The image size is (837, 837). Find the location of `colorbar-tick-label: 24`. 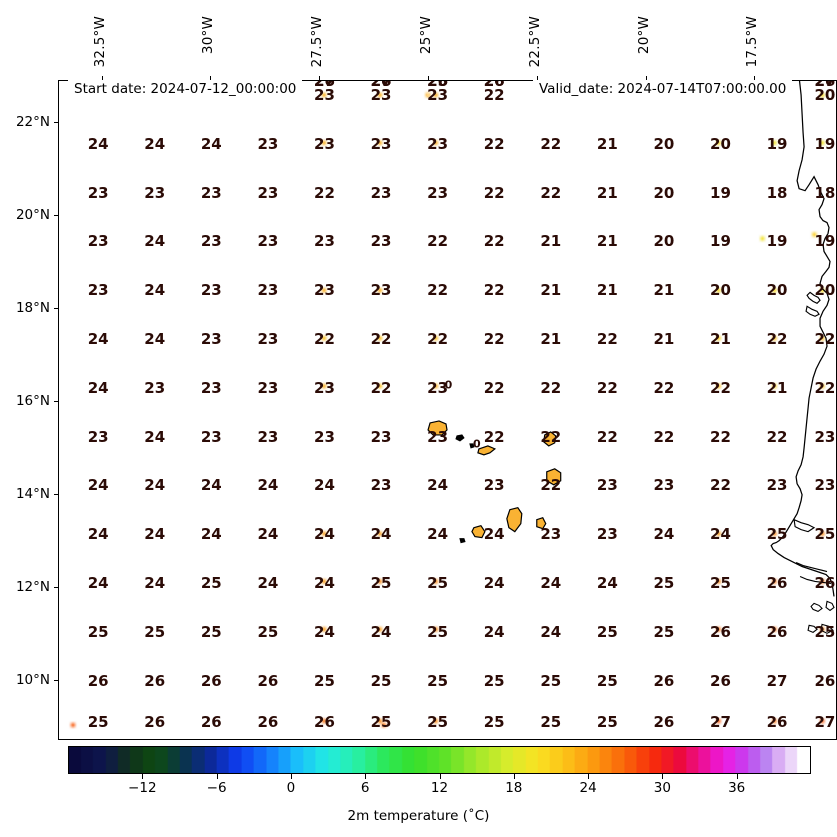

colorbar-tick-label: 24 is located at coordinates (588, 788).